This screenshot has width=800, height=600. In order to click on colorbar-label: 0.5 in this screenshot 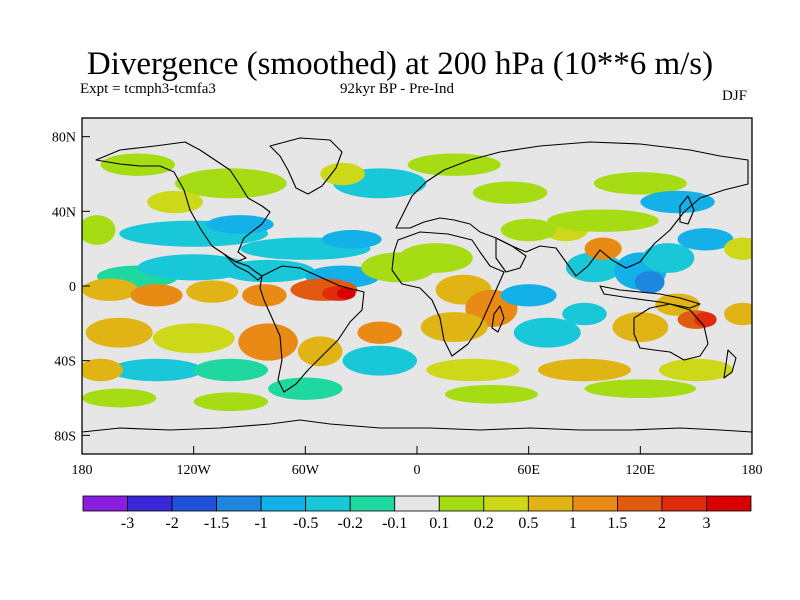, I will do `click(528, 523)`.